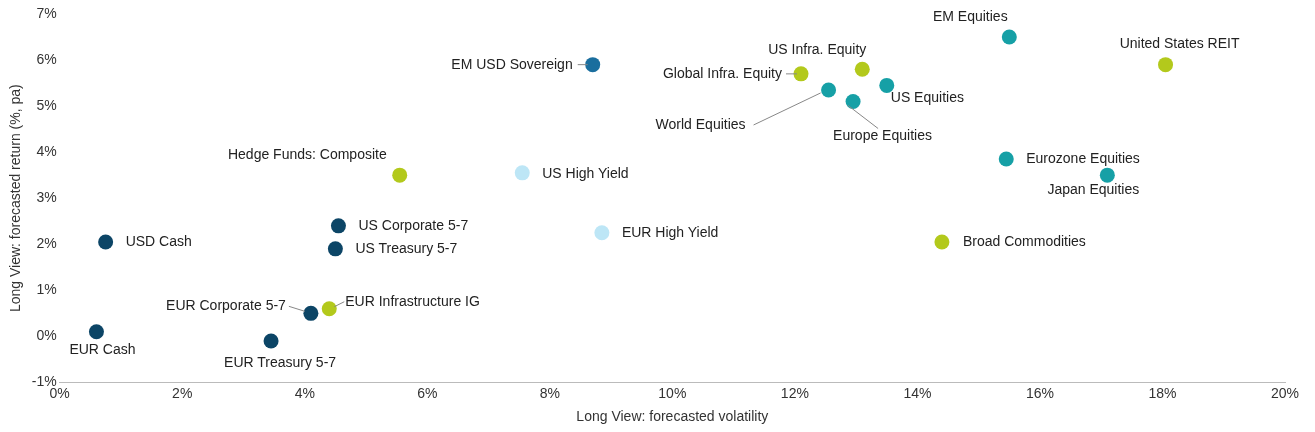  I want to click on series-label: US Corporate 5-7, so click(413, 224).